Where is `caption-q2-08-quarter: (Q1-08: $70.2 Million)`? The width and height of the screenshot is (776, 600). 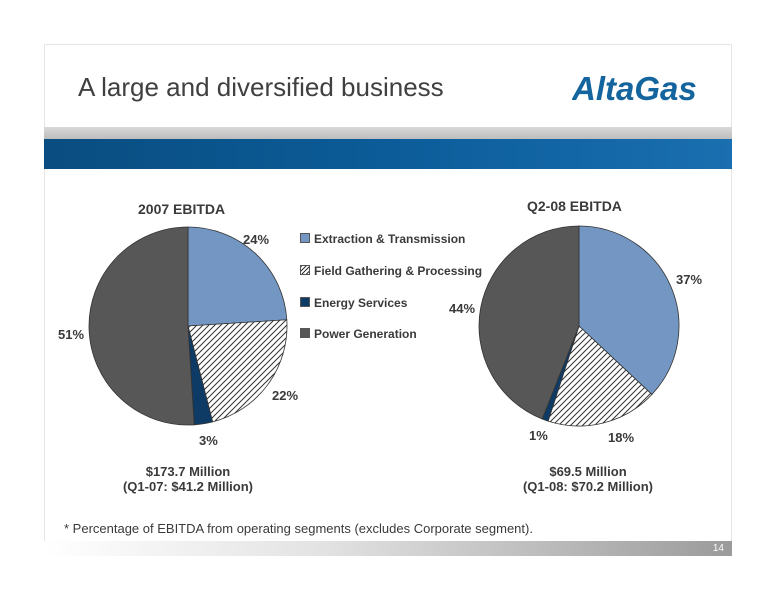 caption-q2-08-quarter: (Q1-08: $70.2 Million) is located at coordinates (588, 486).